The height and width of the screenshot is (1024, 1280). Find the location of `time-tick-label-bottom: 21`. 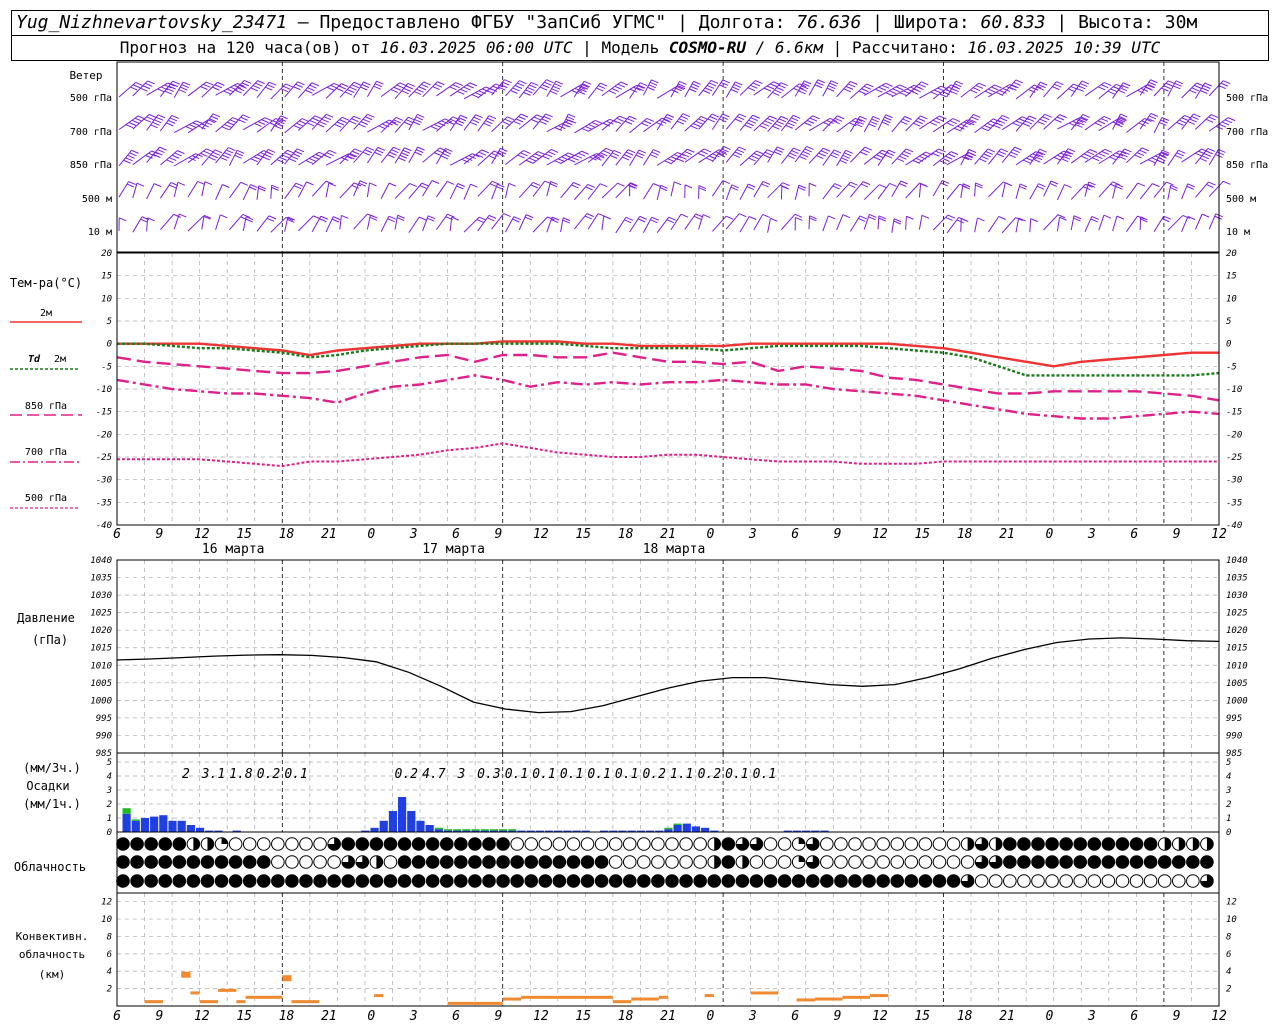

time-tick-label-bottom: 21 is located at coordinates (329, 1016).